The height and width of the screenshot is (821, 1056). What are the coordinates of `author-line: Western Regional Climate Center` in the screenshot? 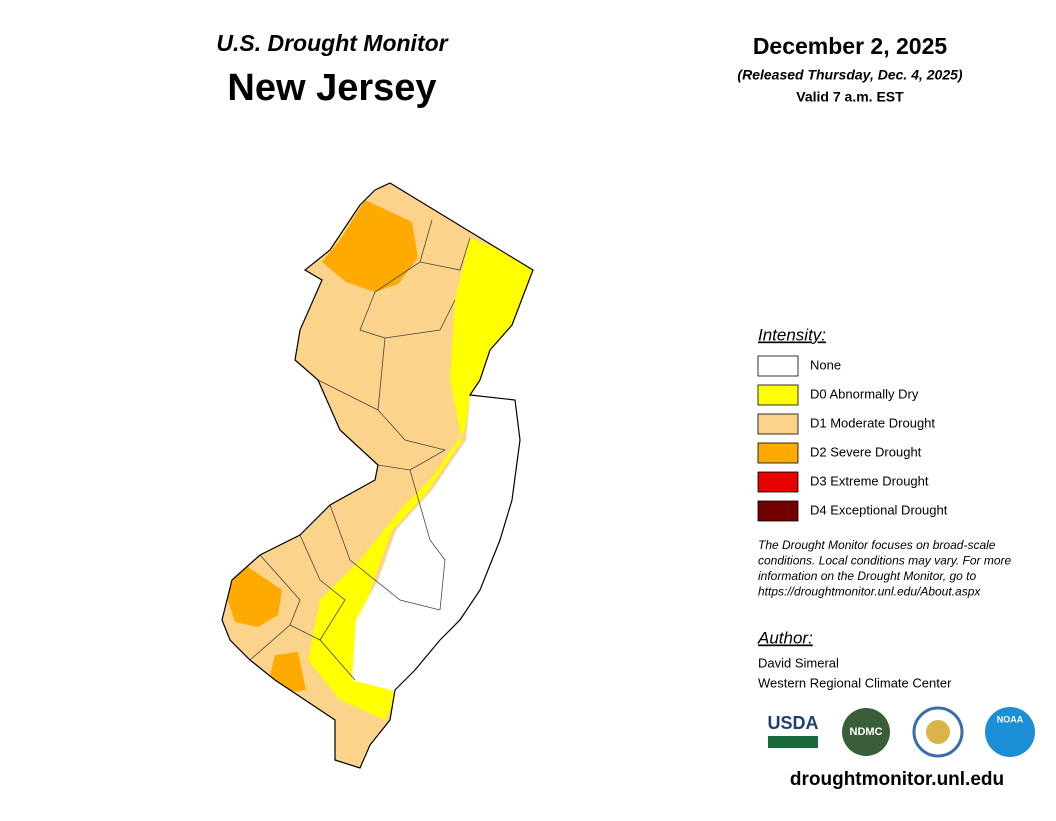 It's located at (855, 682).